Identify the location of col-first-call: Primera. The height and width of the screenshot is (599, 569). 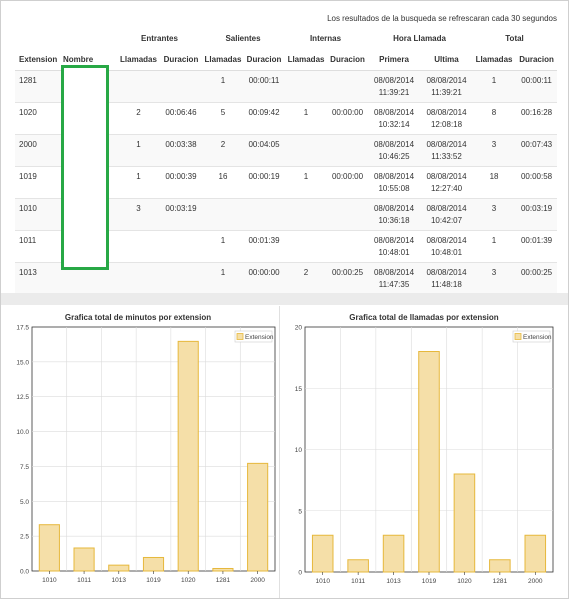
(394, 59).